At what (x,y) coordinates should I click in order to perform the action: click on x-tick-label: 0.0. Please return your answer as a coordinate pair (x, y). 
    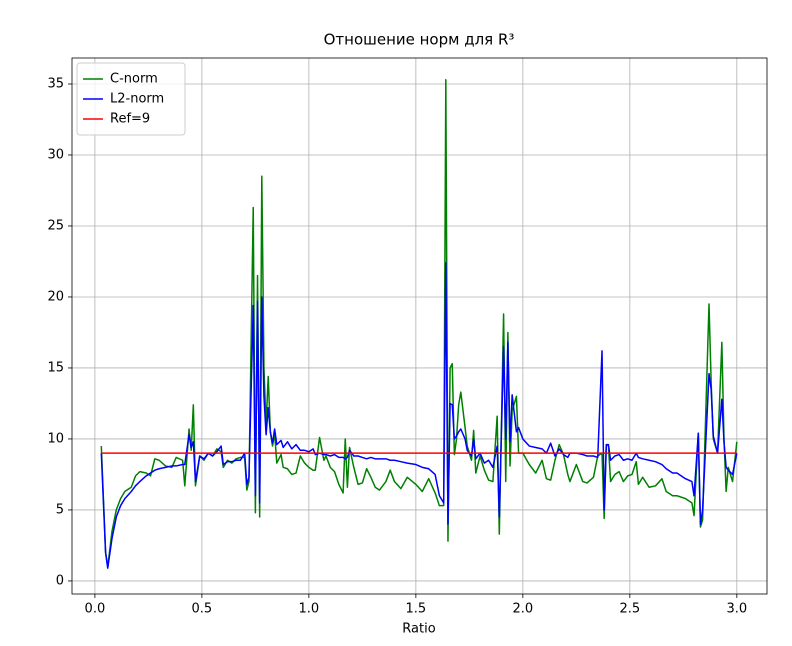
    Looking at the image, I should click on (95, 609).